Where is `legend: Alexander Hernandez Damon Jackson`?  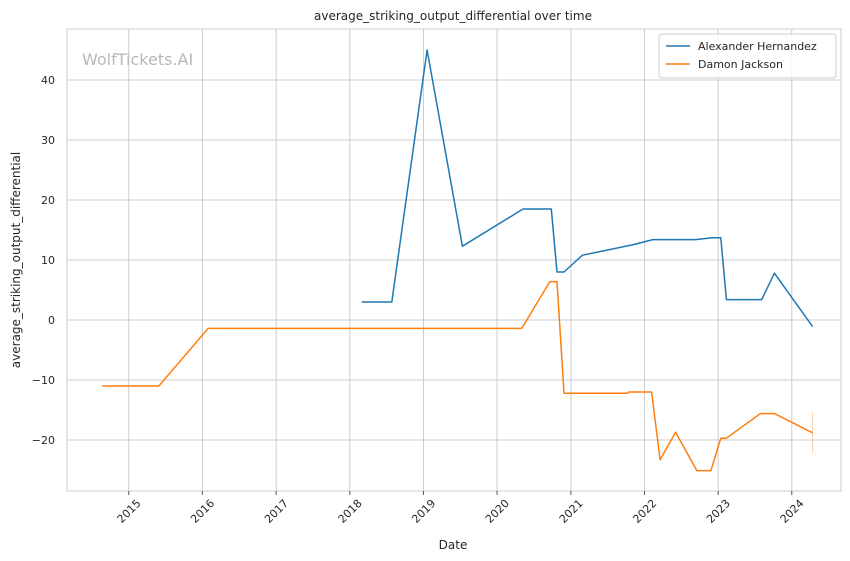
legend: Alexander Hernandez Damon Jackson is located at coordinates (747, 56).